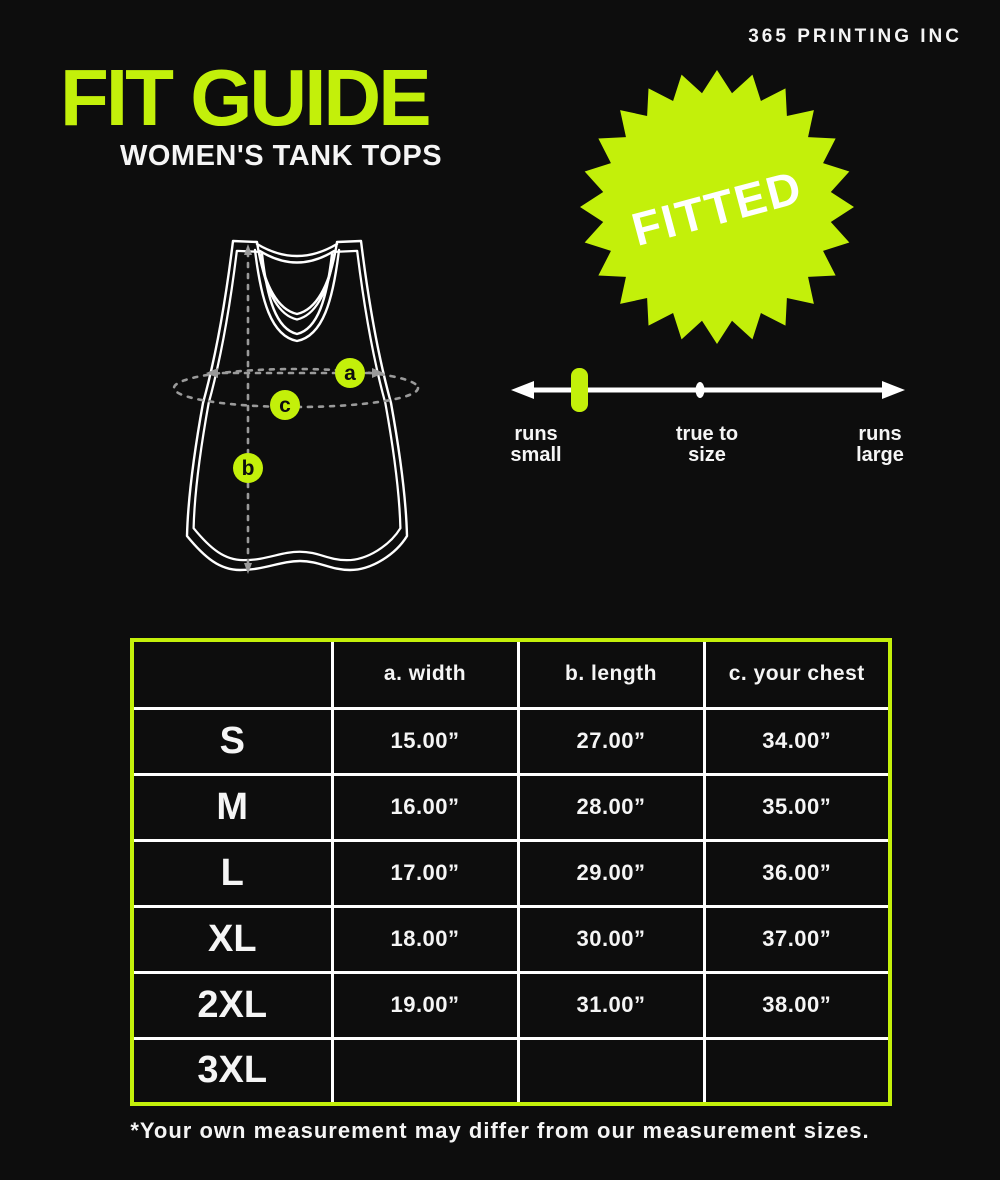  What do you see at coordinates (797, 1071) in the screenshot?
I see `chest-value` at bounding box center [797, 1071].